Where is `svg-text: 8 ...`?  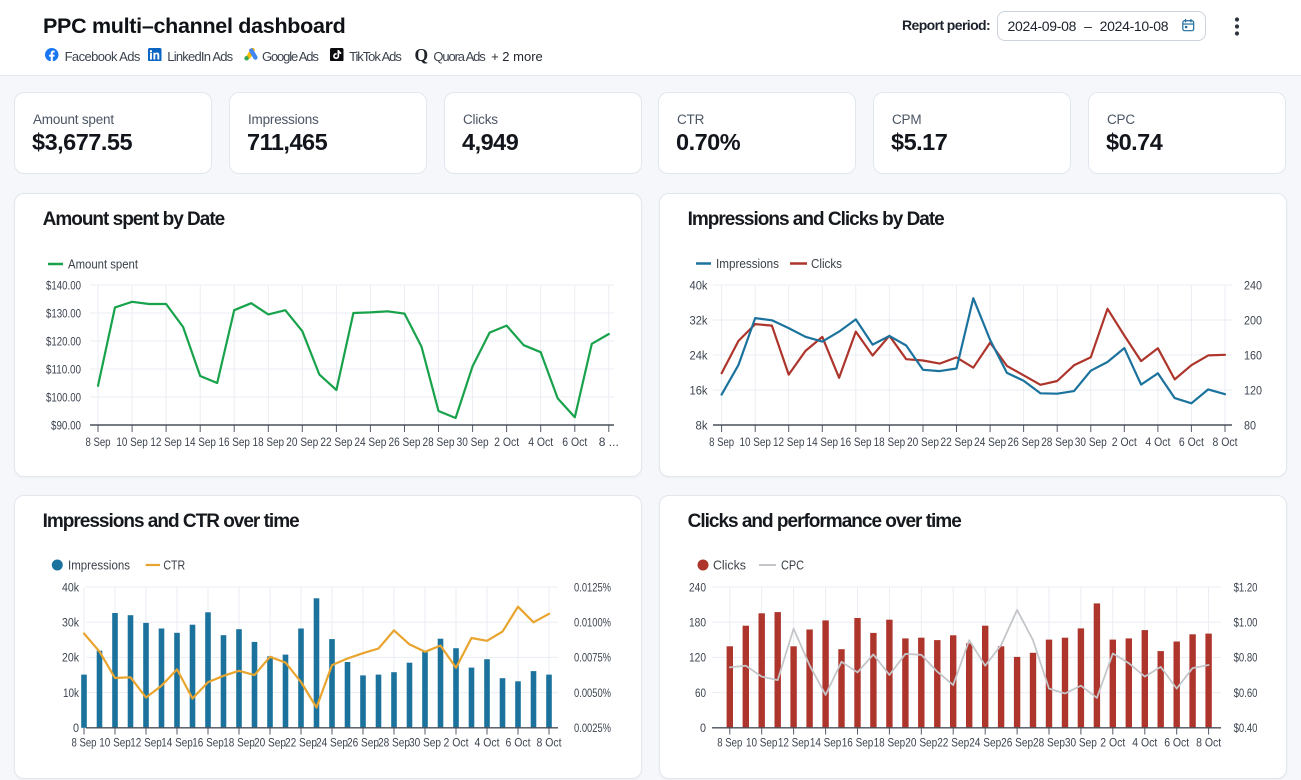
svg-text: 8 ... is located at coordinates (609, 442).